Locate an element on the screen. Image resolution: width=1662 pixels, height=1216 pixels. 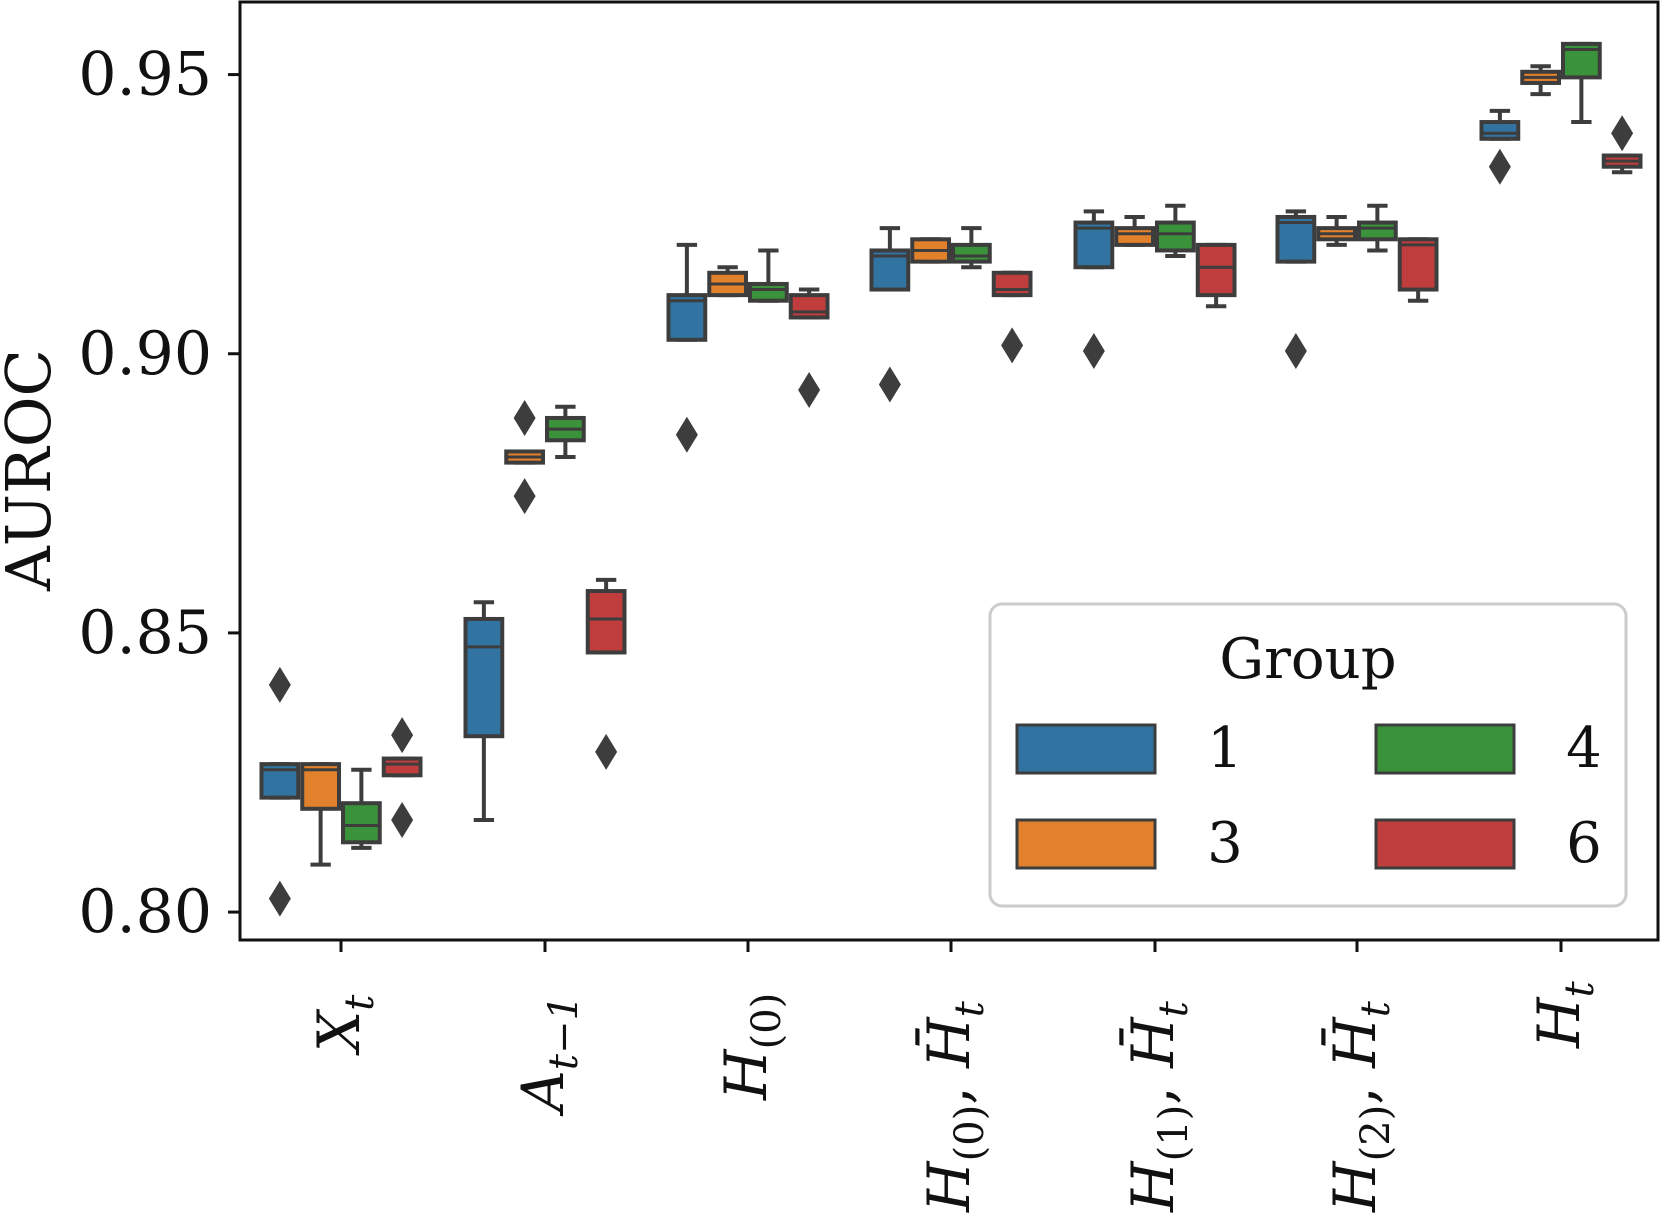
x-category-label: At−1 is located at coordinates (548, 1056).